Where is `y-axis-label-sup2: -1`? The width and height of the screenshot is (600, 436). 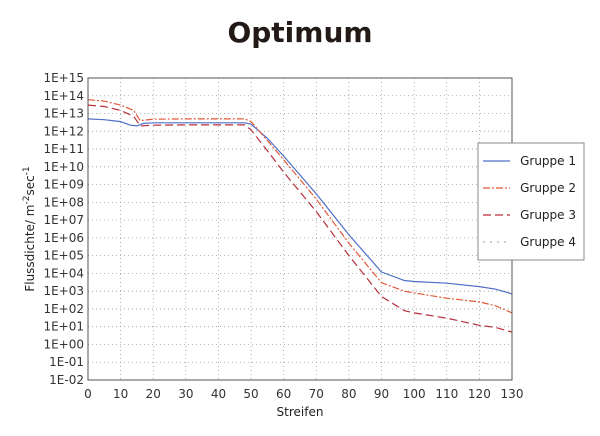 y-axis-label-sup2: -1 is located at coordinates (27, 170).